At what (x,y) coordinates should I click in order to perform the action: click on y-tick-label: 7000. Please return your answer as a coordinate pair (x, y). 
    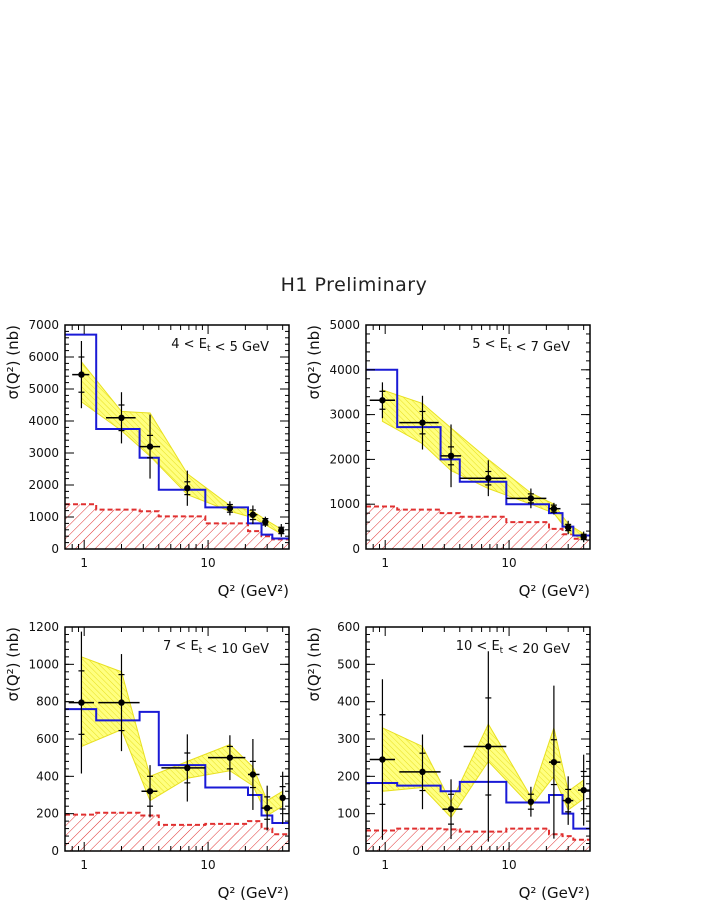
    Looking at the image, I should click on (43, 325).